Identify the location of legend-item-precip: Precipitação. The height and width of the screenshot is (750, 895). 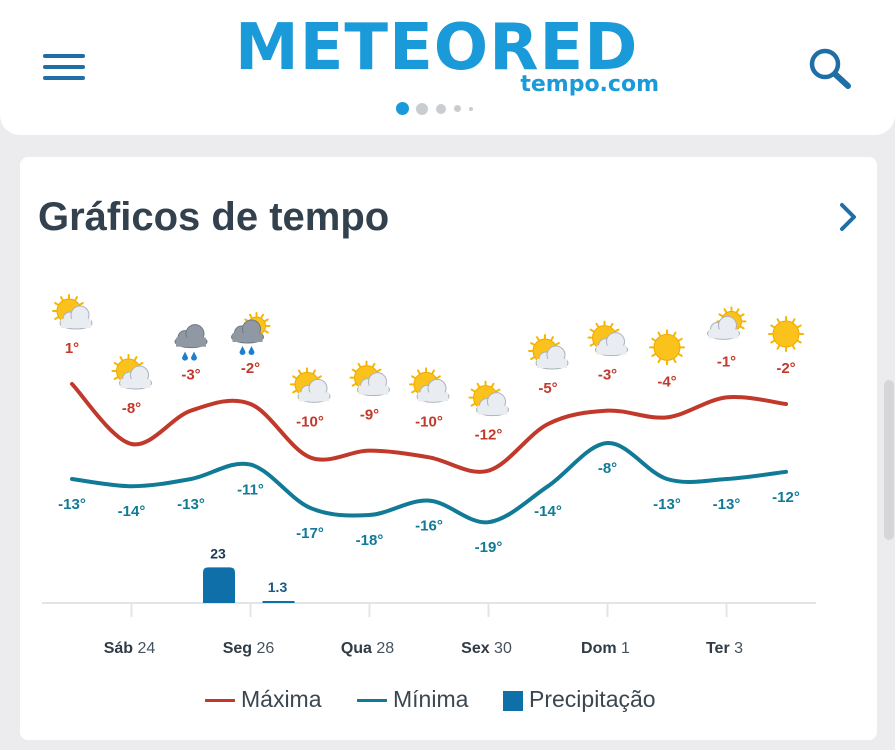
(579, 699).